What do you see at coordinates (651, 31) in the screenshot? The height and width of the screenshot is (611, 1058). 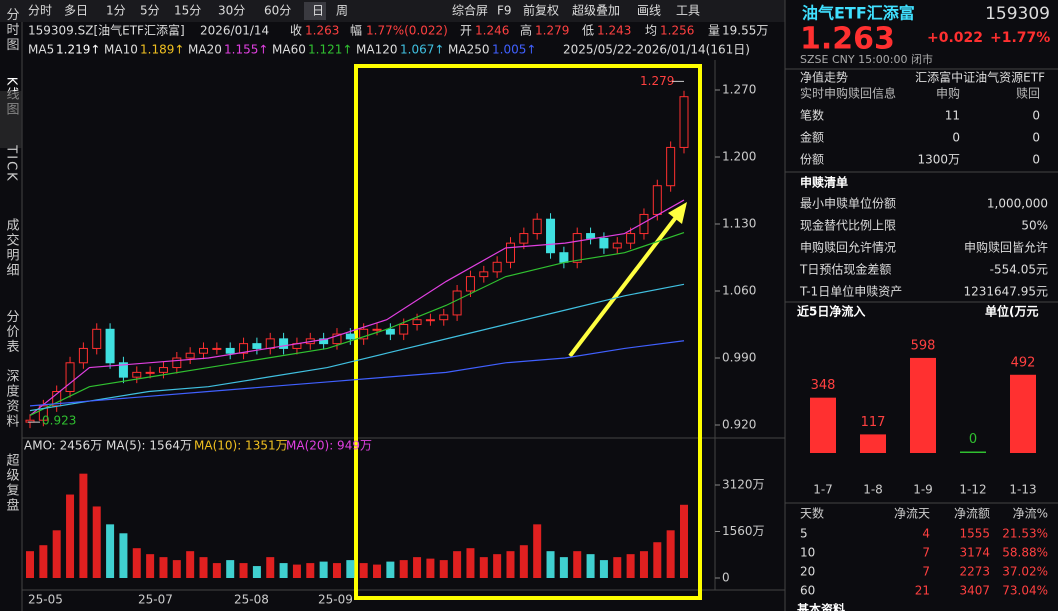 I see `info-text: 均` at bounding box center [651, 31].